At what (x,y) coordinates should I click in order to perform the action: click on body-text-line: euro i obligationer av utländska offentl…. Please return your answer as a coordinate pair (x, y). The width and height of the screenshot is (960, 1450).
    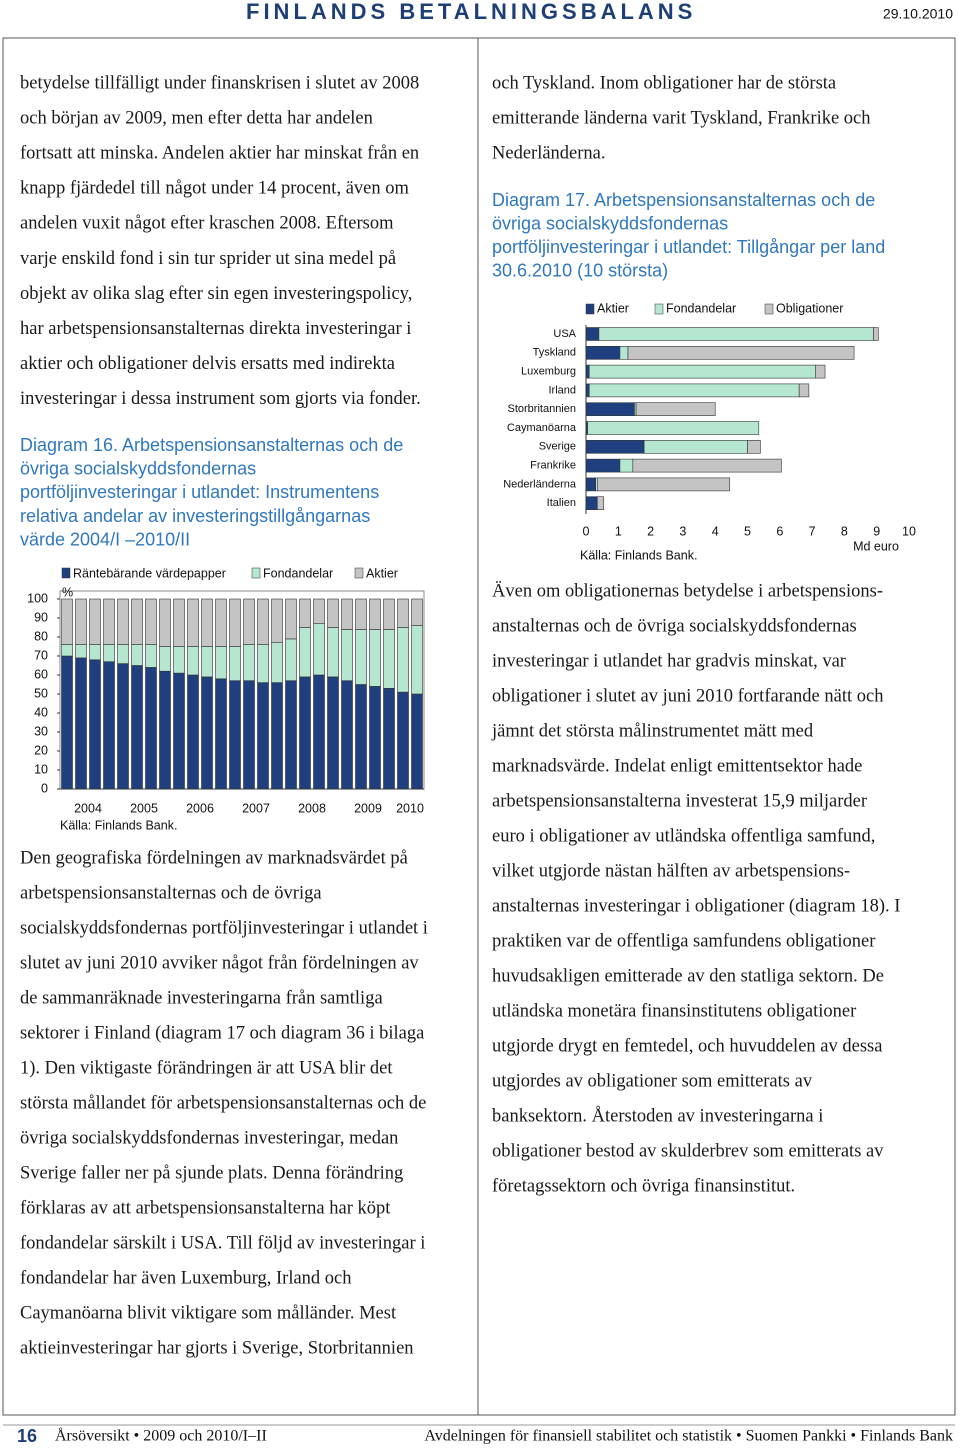
    Looking at the image, I should click on (683, 836).